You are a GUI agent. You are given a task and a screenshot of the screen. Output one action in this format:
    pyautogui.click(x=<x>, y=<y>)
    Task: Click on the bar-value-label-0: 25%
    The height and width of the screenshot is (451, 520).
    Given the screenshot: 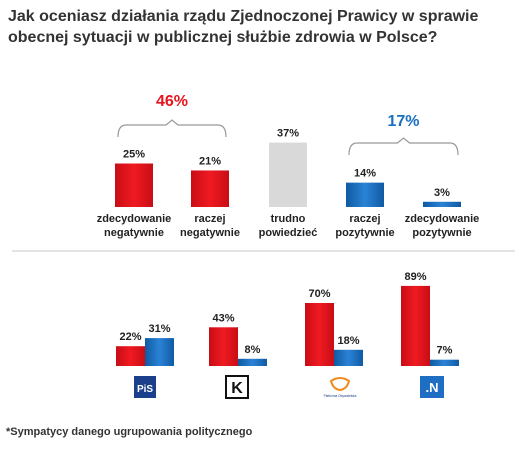 What is the action you would take?
    pyautogui.click(x=134, y=155)
    